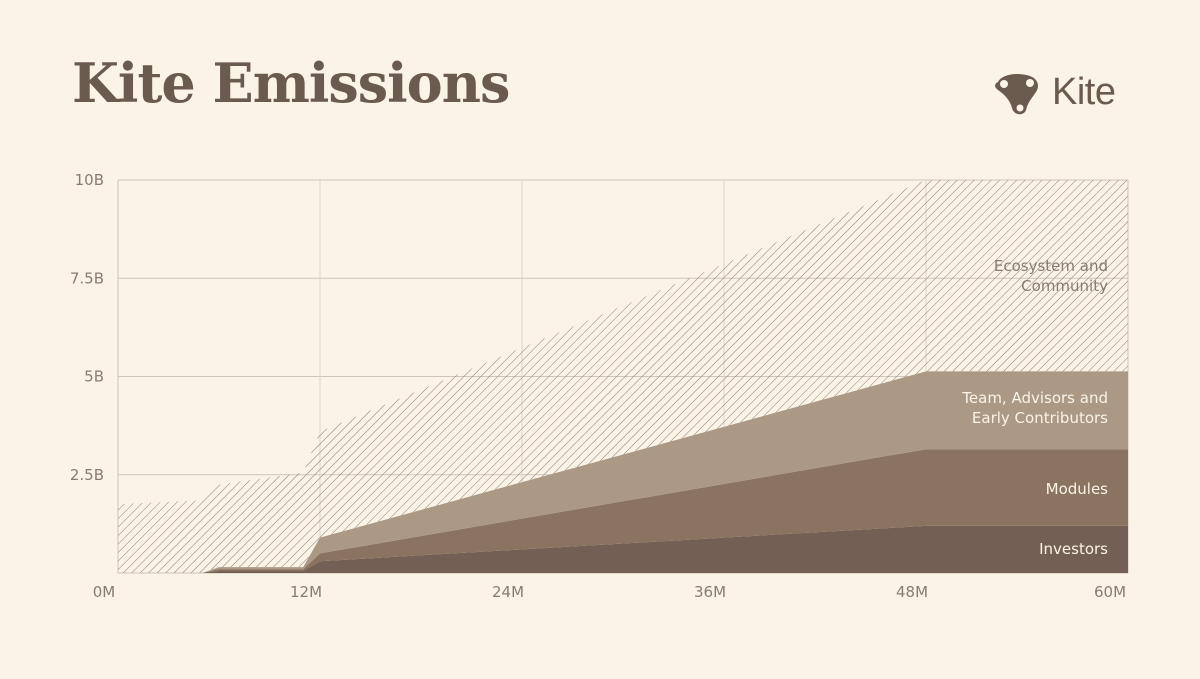 The height and width of the screenshot is (679, 1200). I want to click on series-label: Modules, so click(1077, 489).